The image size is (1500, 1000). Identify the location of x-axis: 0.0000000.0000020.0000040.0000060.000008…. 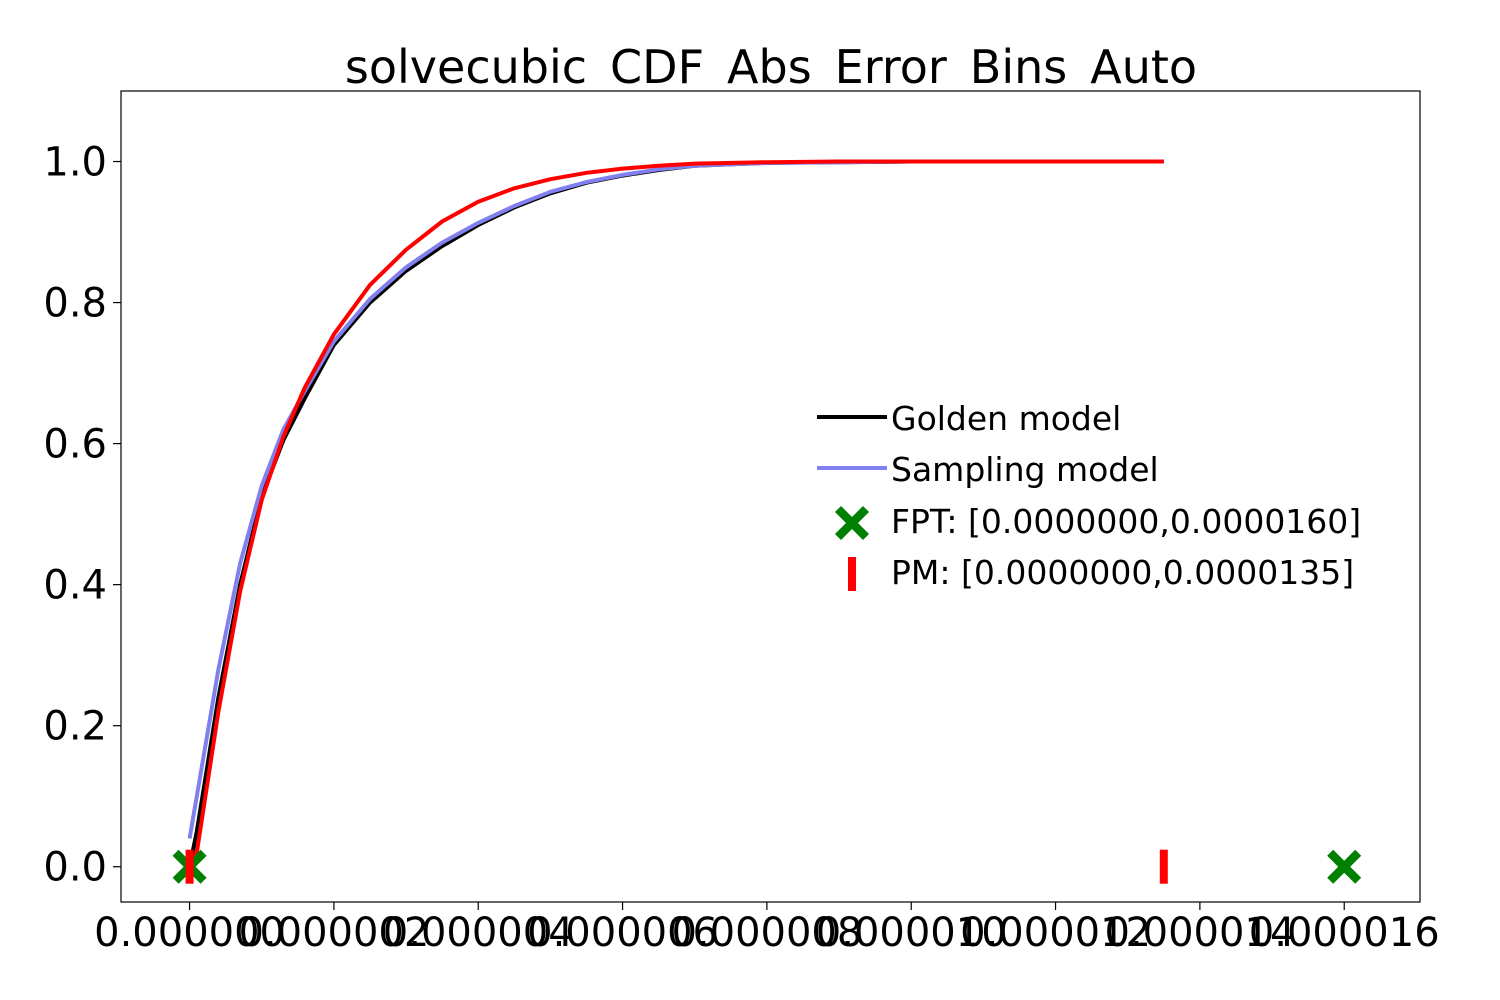
(767, 929).